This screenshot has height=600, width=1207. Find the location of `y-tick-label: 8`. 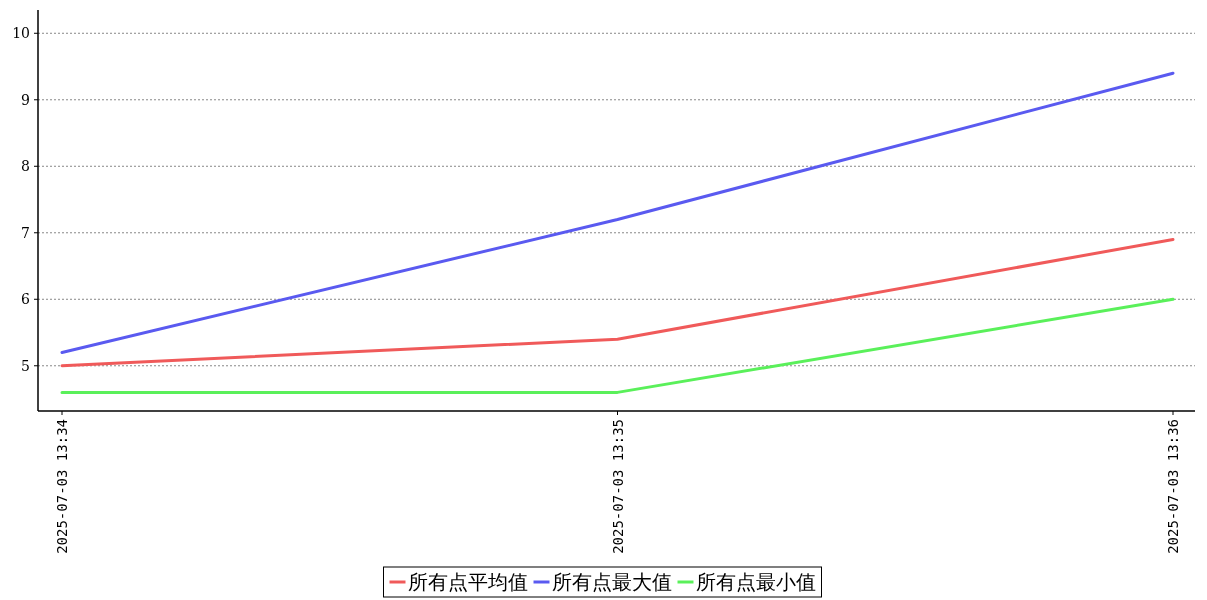

y-tick-label: 8 is located at coordinates (25, 166).